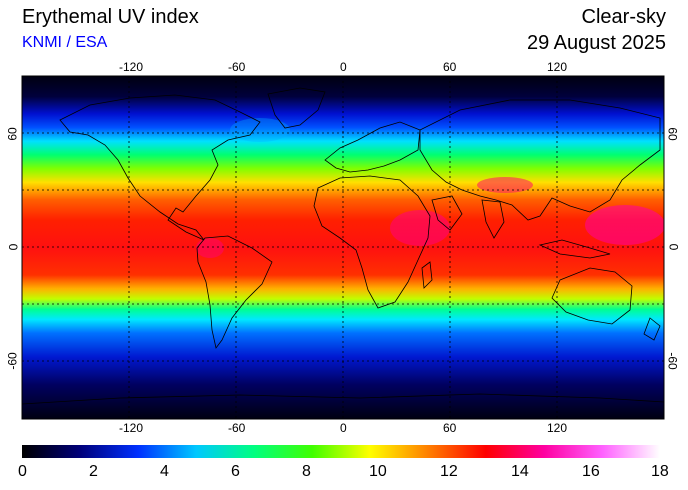 The width and height of the screenshot is (688, 490). I want to click on lon-tick-bottom: 120, so click(557, 428).